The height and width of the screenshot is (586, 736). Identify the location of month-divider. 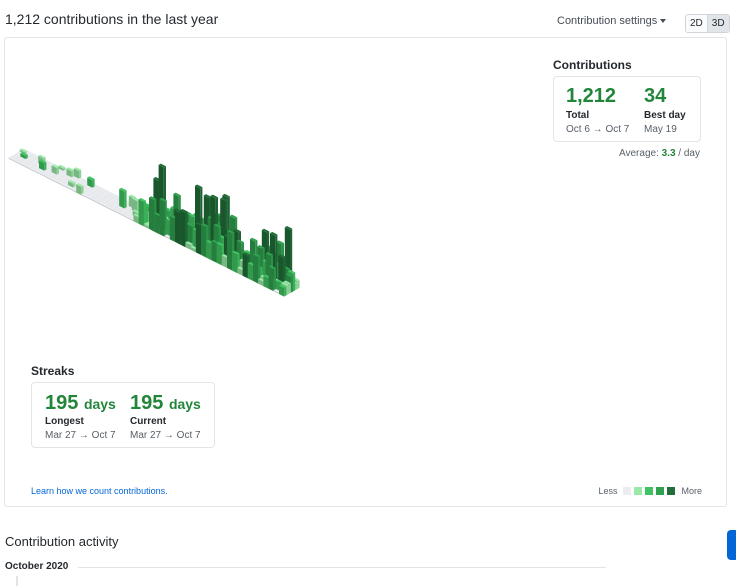
(342, 567).